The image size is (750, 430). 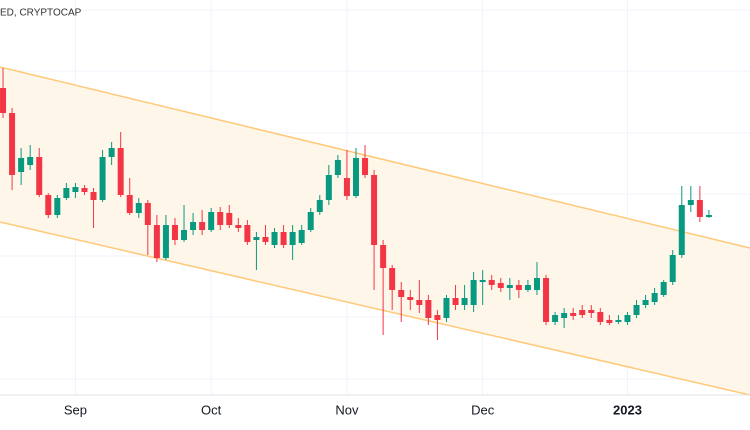 What do you see at coordinates (41, 13) in the screenshot?
I see `chart-title: ED, CRYPTOCAP` at bounding box center [41, 13].